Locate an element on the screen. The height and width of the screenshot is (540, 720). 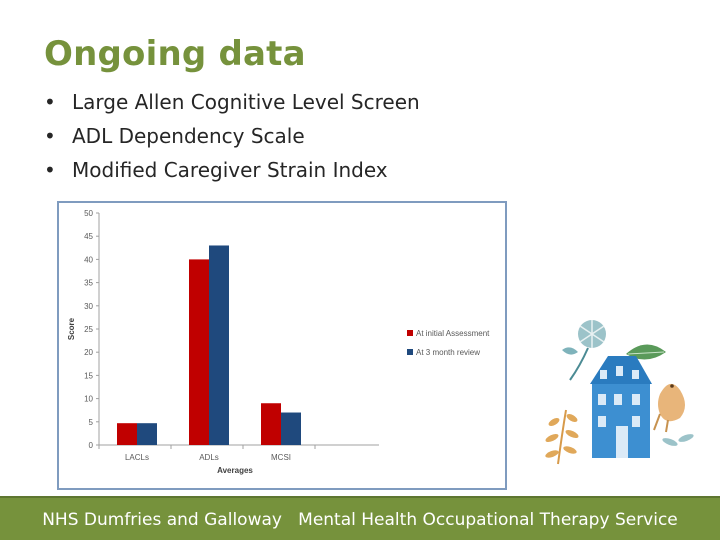
bar-review-adls is located at coordinates (219, 345).